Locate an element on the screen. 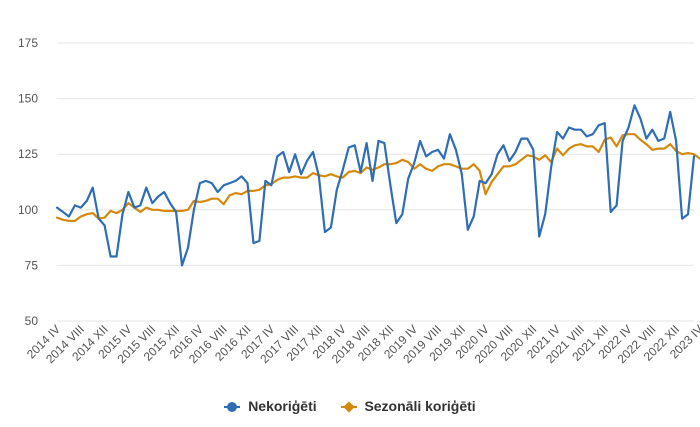 Image resolution: width=700 pixels, height=427 pixels. legend-item-sezonali-korigeti: Sezonāli koriģēti is located at coordinates (408, 406).